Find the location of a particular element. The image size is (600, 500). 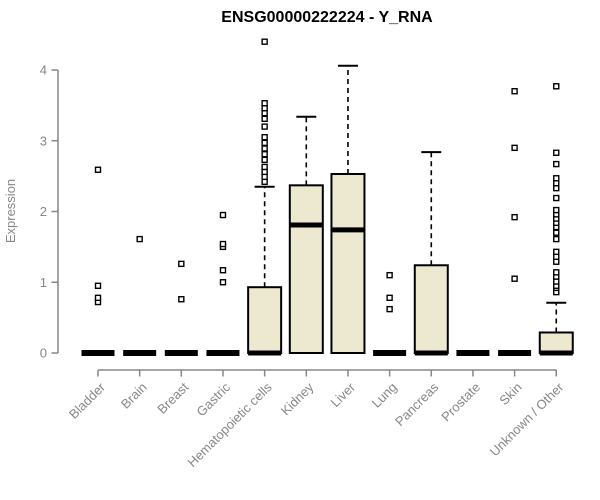

boxplot-kidney is located at coordinates (306, 234).